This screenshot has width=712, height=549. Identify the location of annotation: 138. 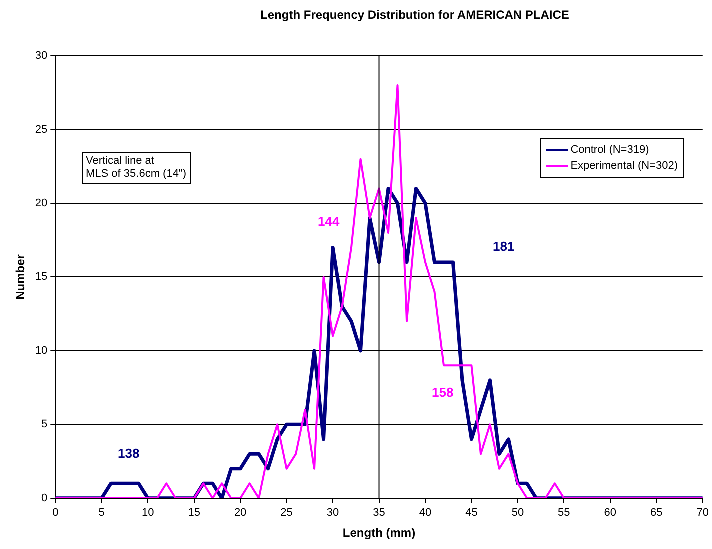
(129, 453).